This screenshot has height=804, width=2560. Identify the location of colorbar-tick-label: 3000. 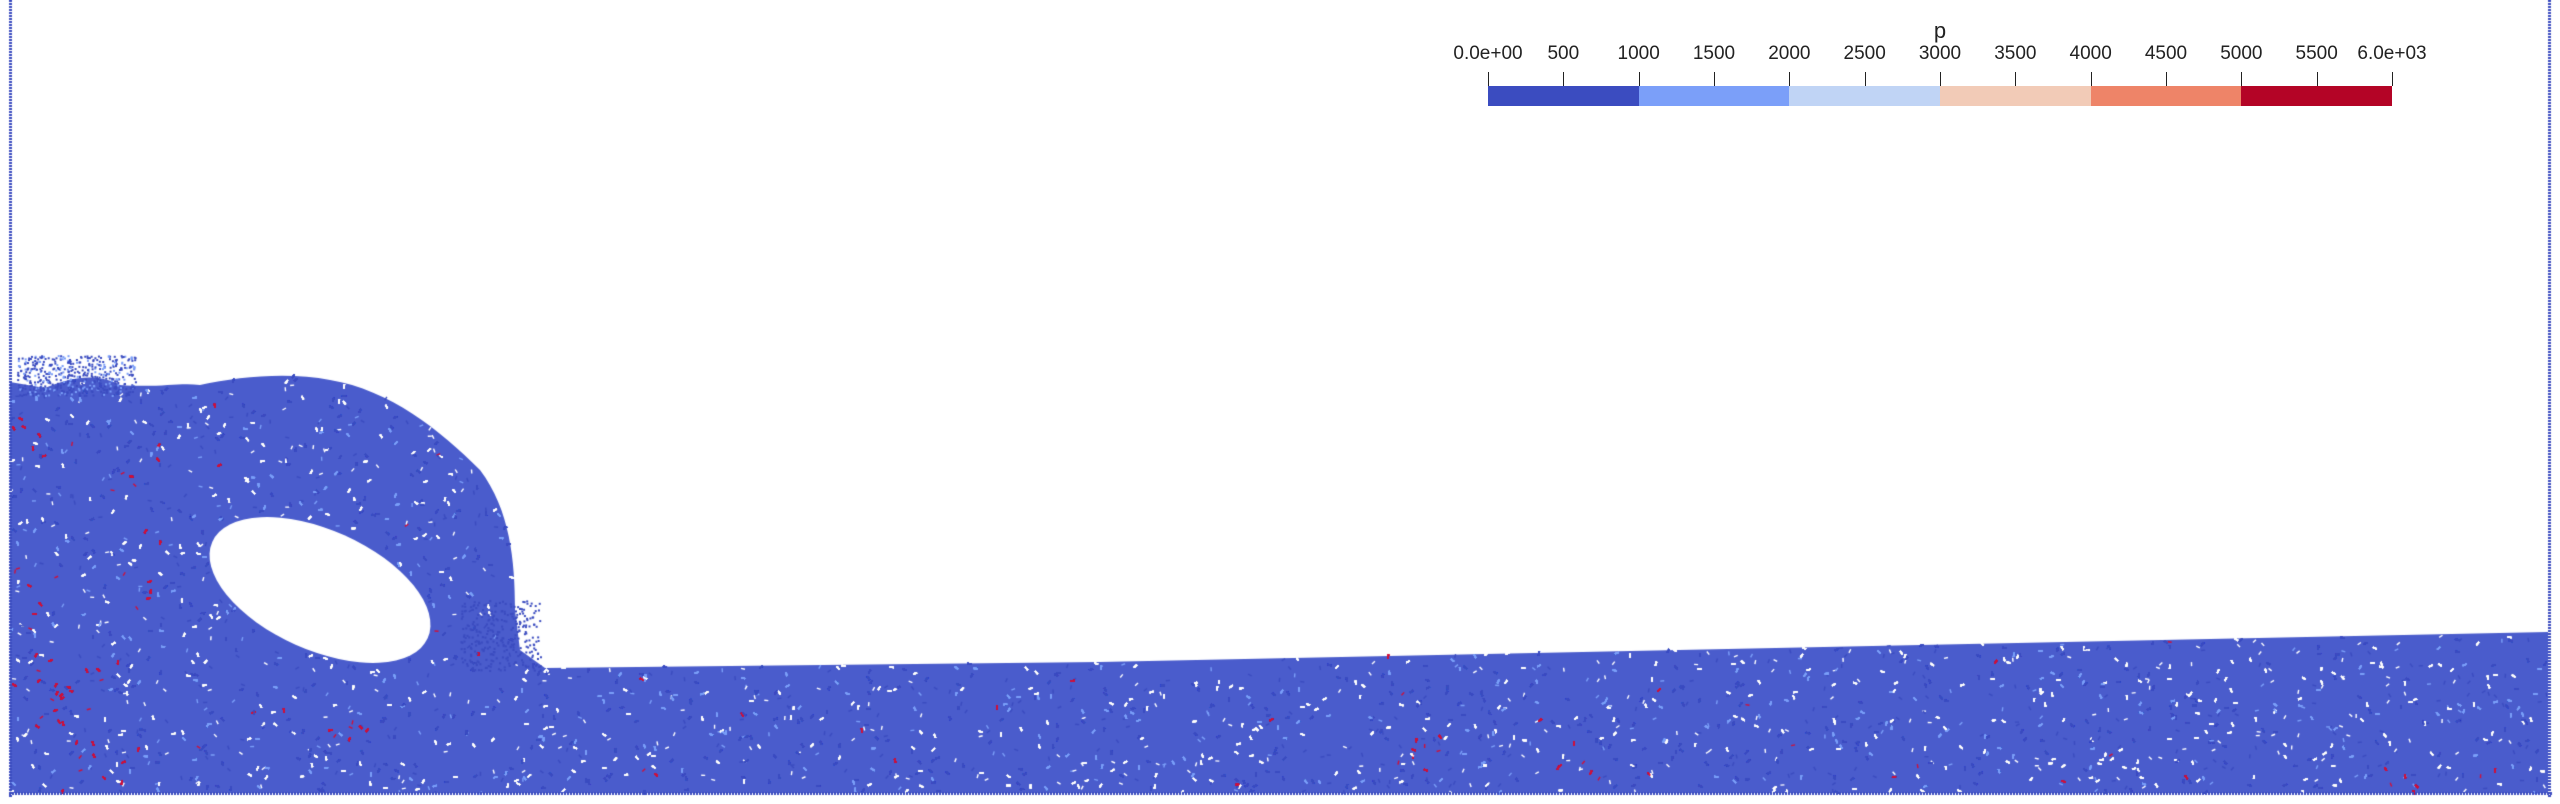
(1940, 53).